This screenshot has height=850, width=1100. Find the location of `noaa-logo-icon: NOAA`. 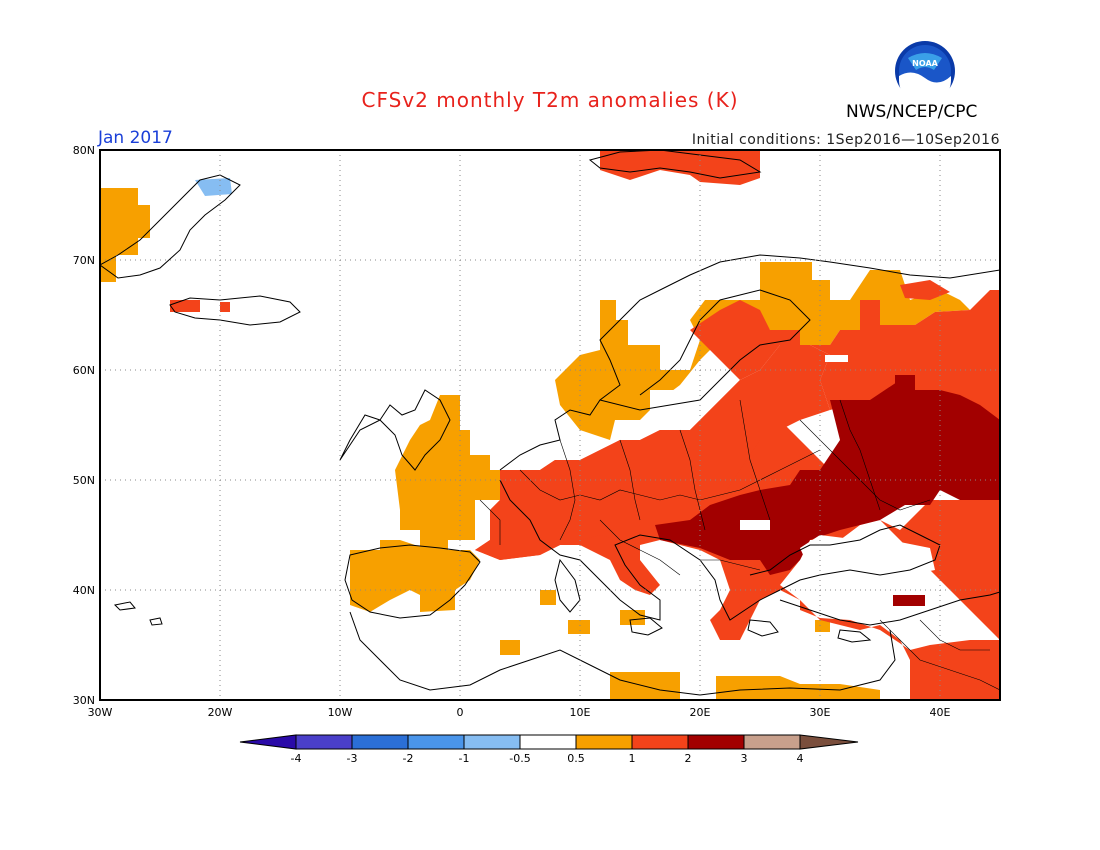

noaa-logo-icon: NOAA is located at coordinates (925, 71).